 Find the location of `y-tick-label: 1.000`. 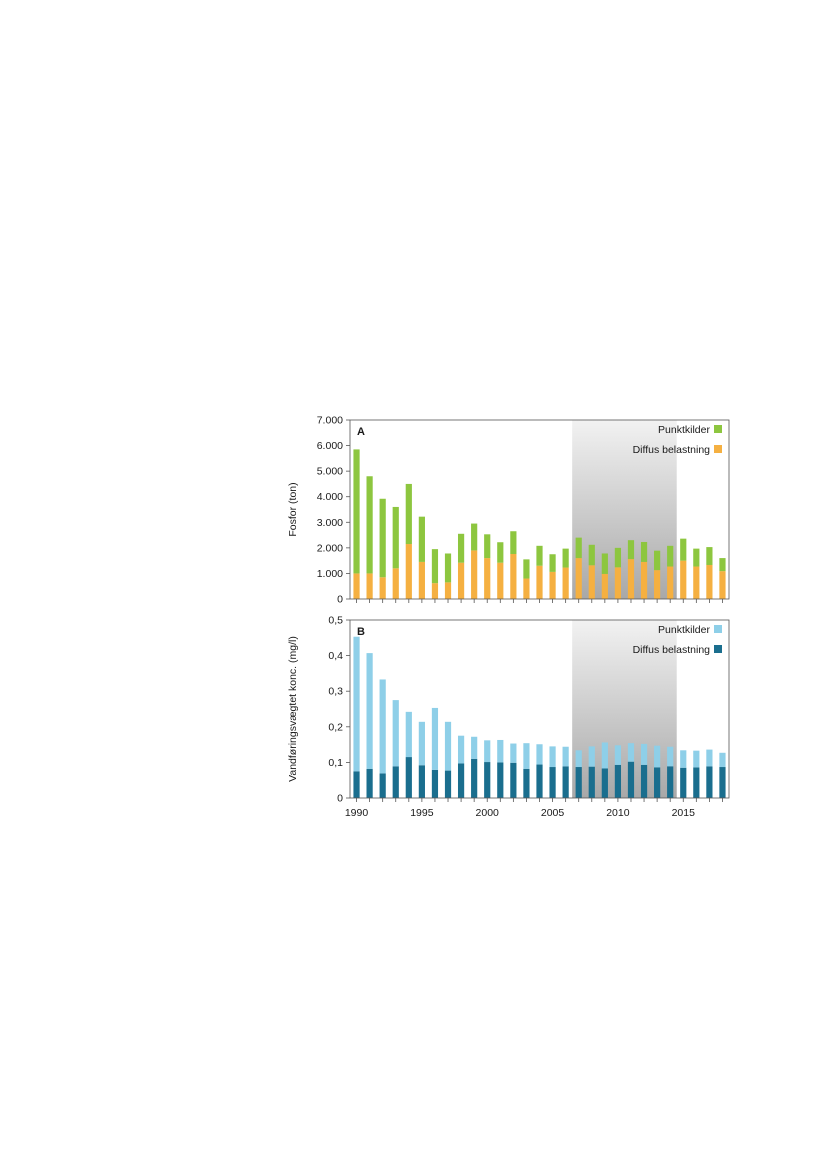

y-tick-label: 1.000 is located at coordinates (330, 574).